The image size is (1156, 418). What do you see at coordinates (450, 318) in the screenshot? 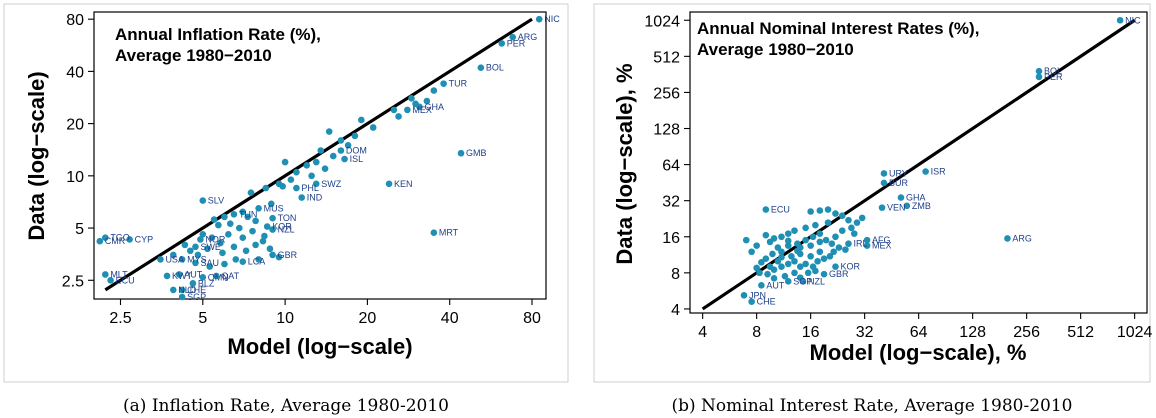
I see `x-tick-label: 40` at bounding box center [450, 318].